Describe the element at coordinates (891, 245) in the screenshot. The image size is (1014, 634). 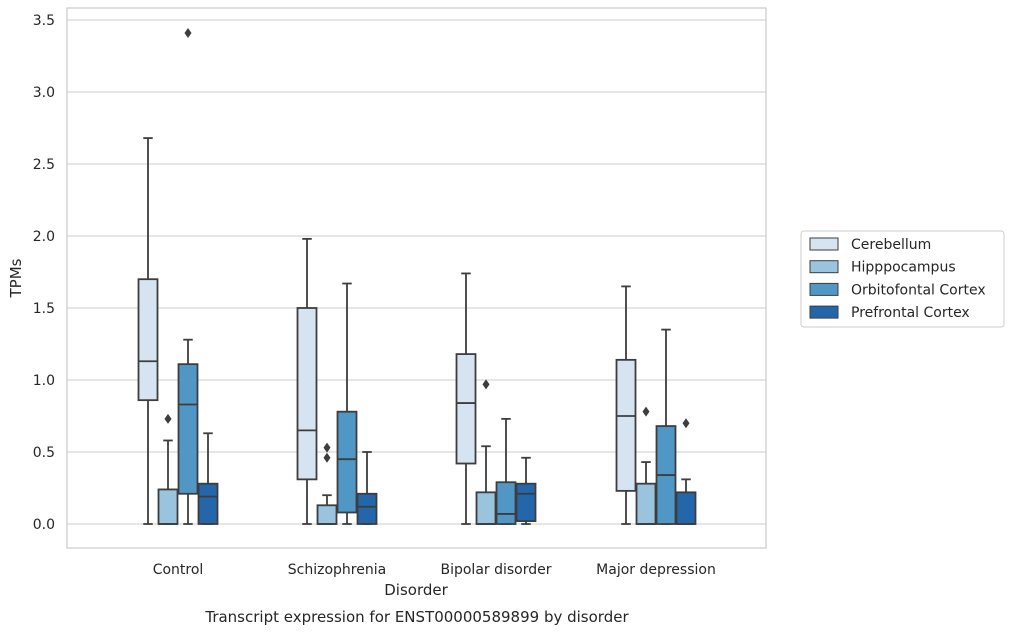
I see `legend-label: Cerebellum` at that location.